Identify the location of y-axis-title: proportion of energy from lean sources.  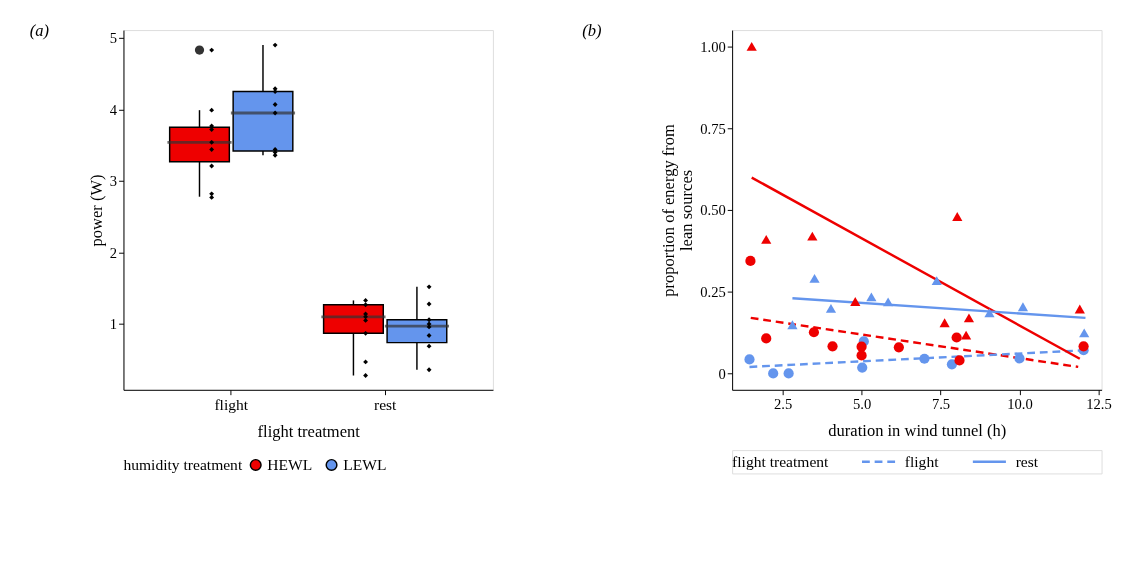
(678, 210).